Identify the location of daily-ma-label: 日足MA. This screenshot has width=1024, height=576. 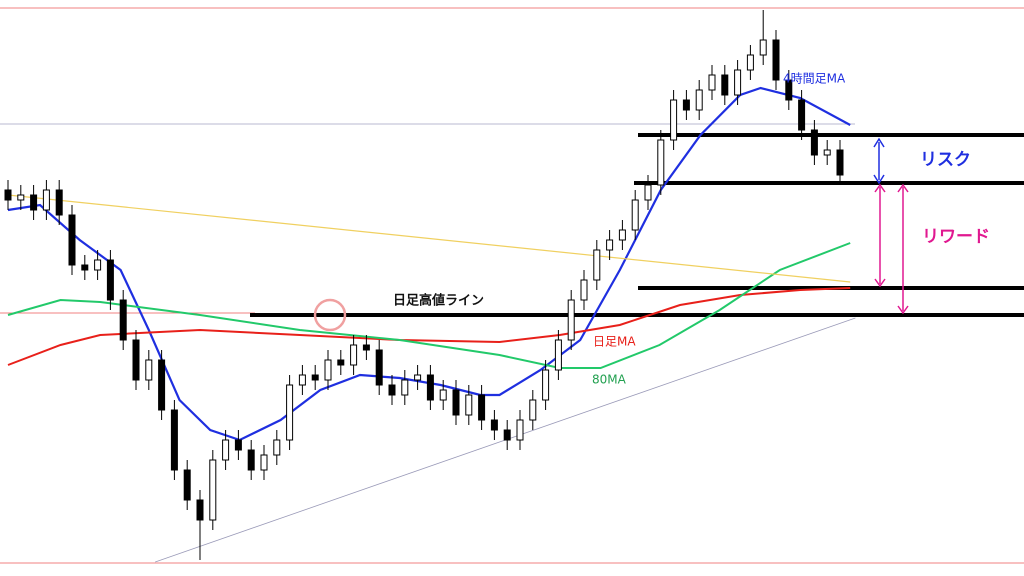
(614, 342).